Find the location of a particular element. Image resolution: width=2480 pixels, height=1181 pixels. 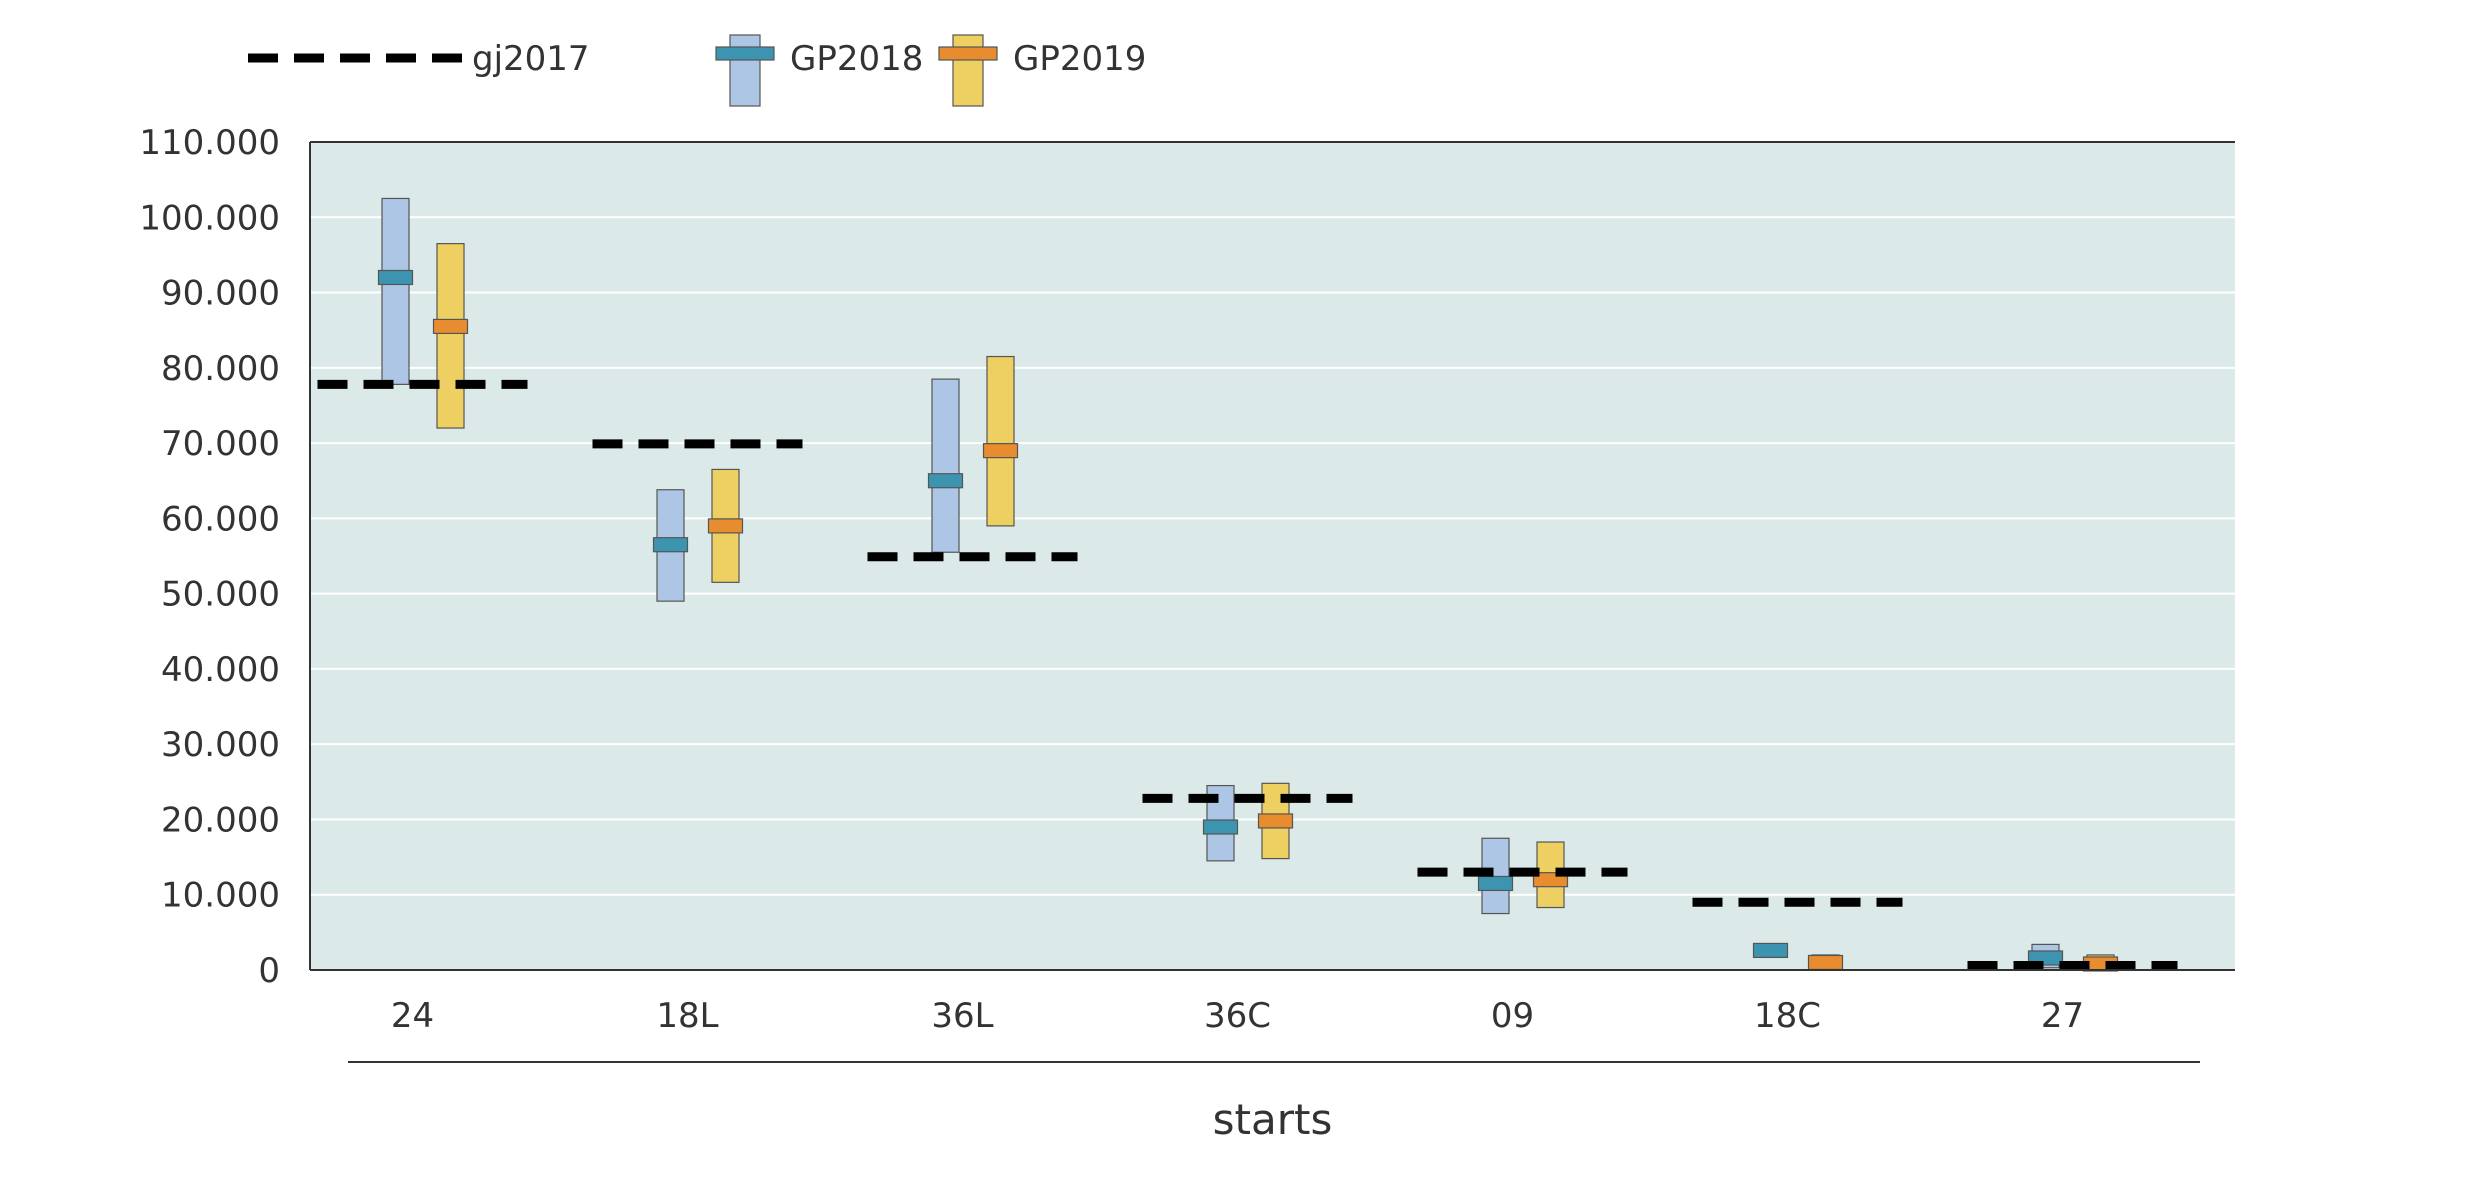

x-tick-label: 18L is located at coordinates (687, 1016).